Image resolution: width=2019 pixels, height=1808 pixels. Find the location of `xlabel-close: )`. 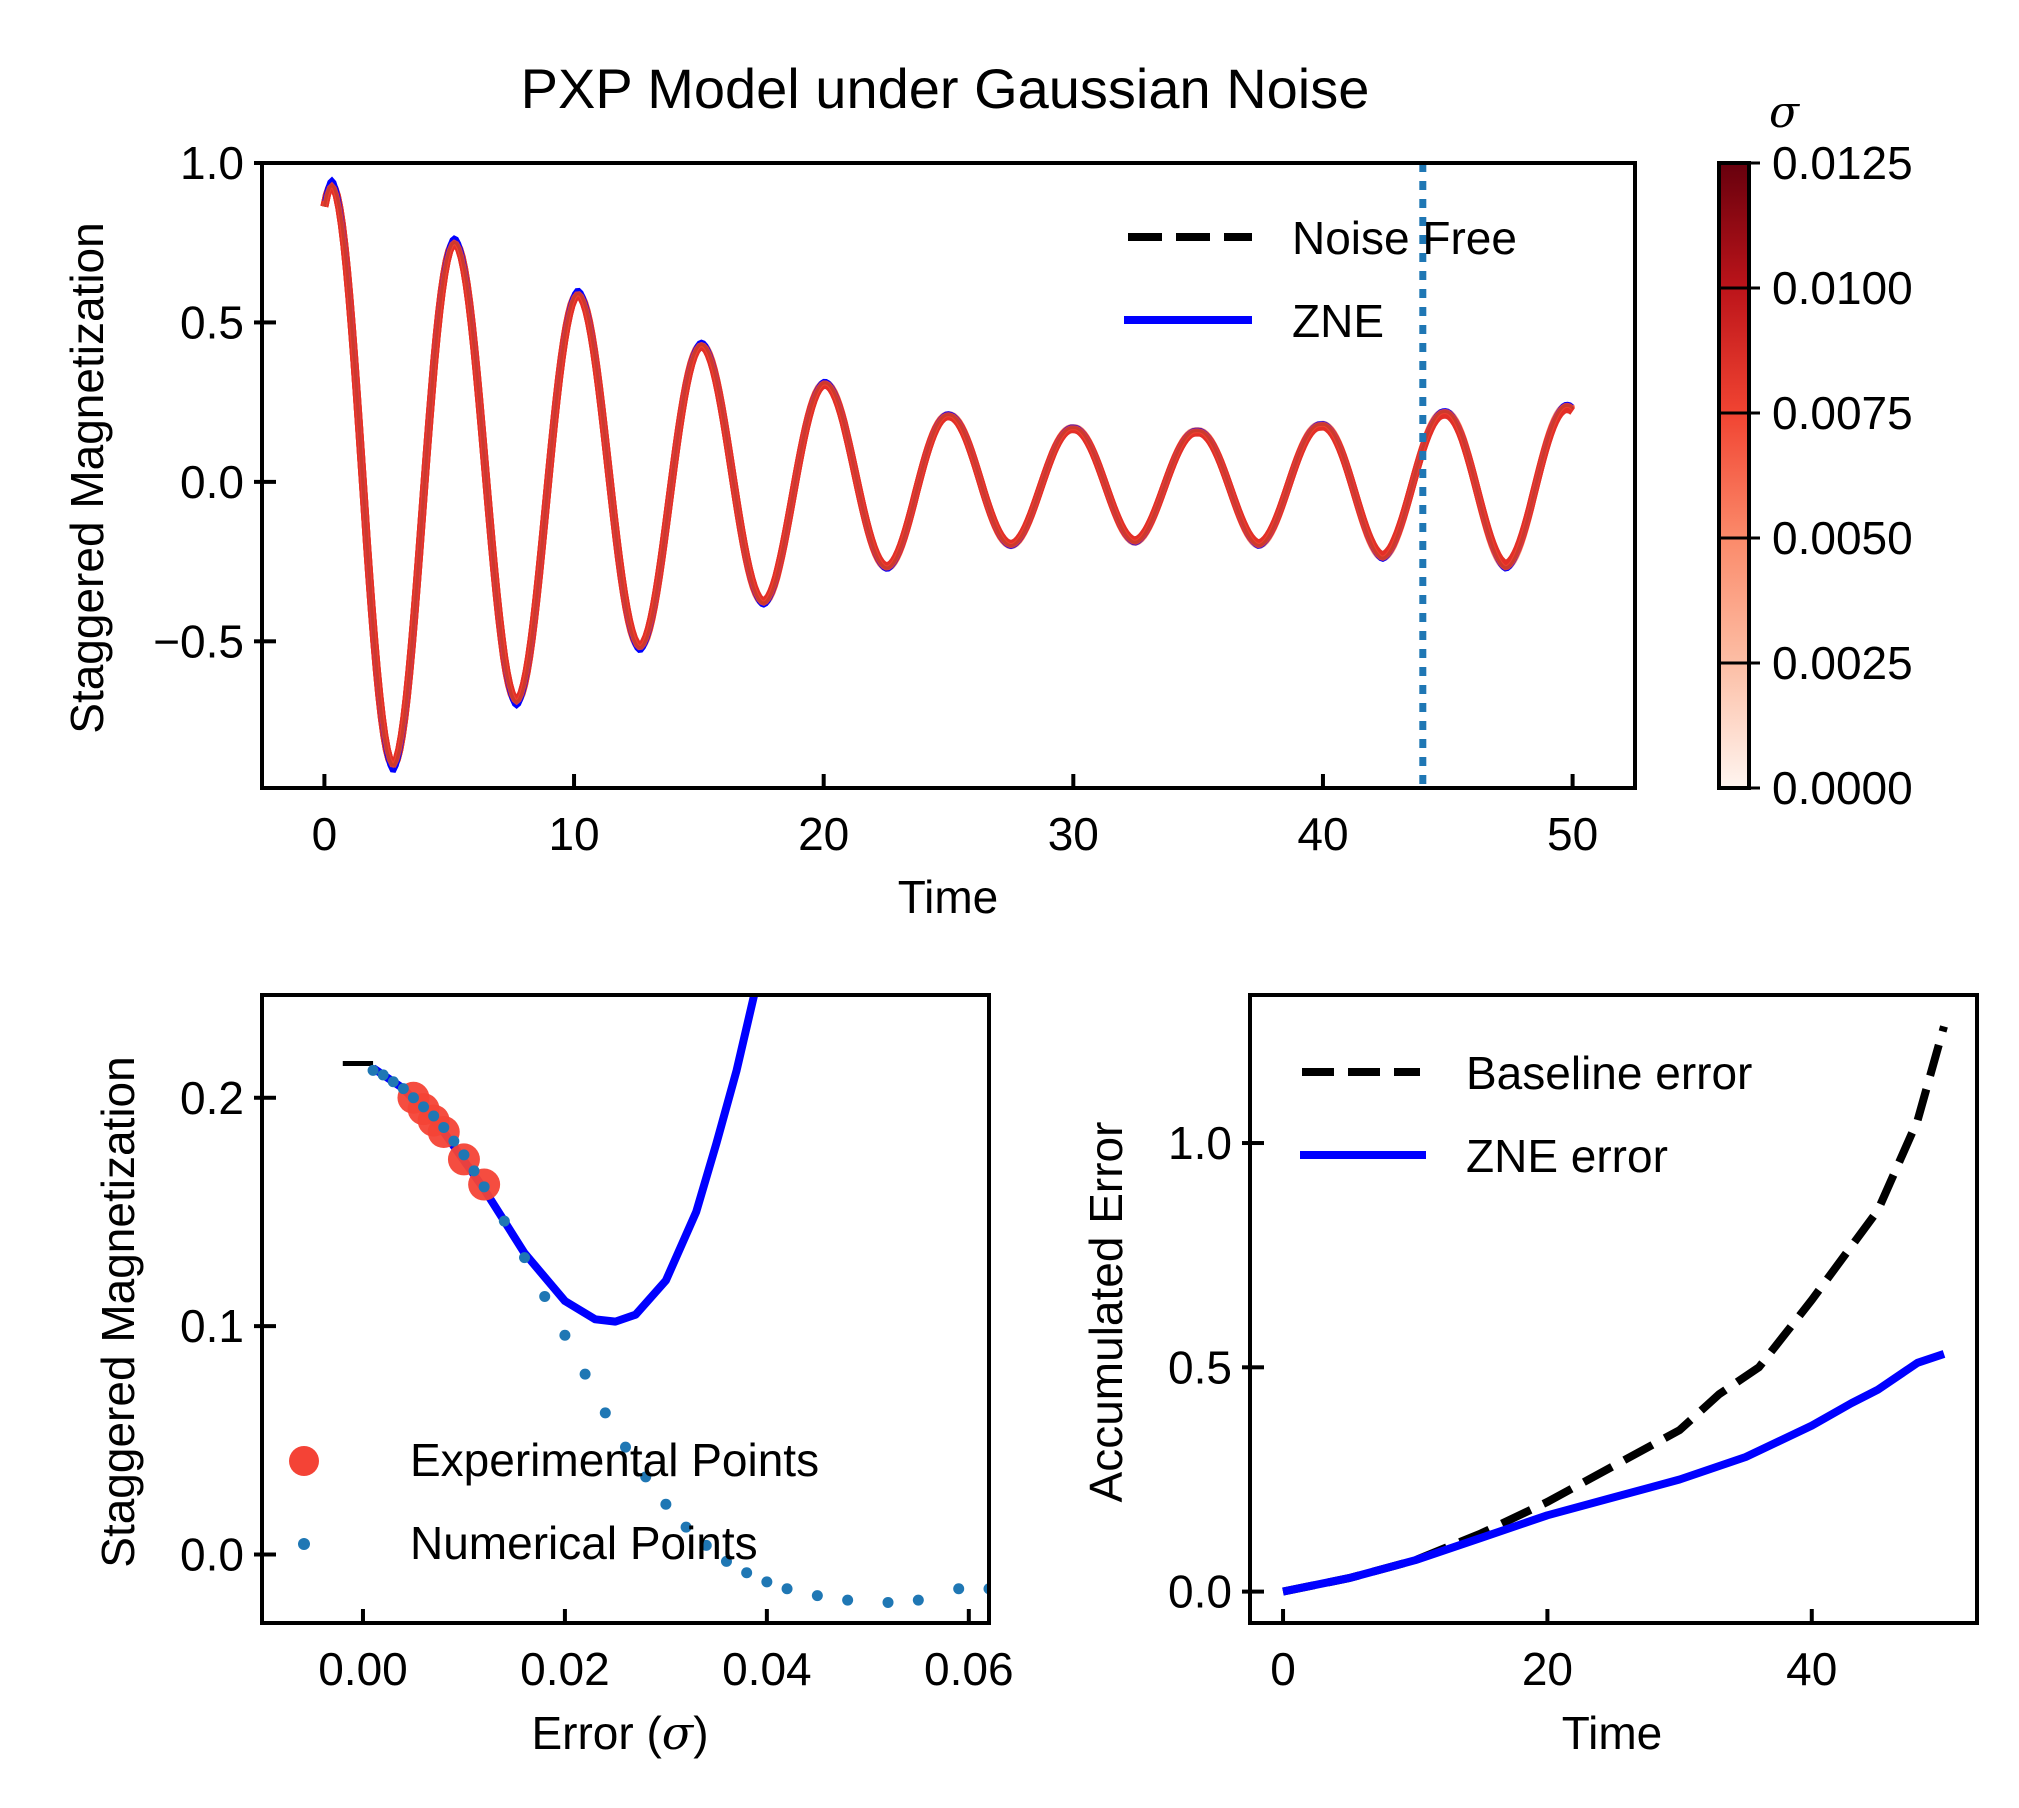

xlabel-close: ) is located at coordinates (700, 1733).